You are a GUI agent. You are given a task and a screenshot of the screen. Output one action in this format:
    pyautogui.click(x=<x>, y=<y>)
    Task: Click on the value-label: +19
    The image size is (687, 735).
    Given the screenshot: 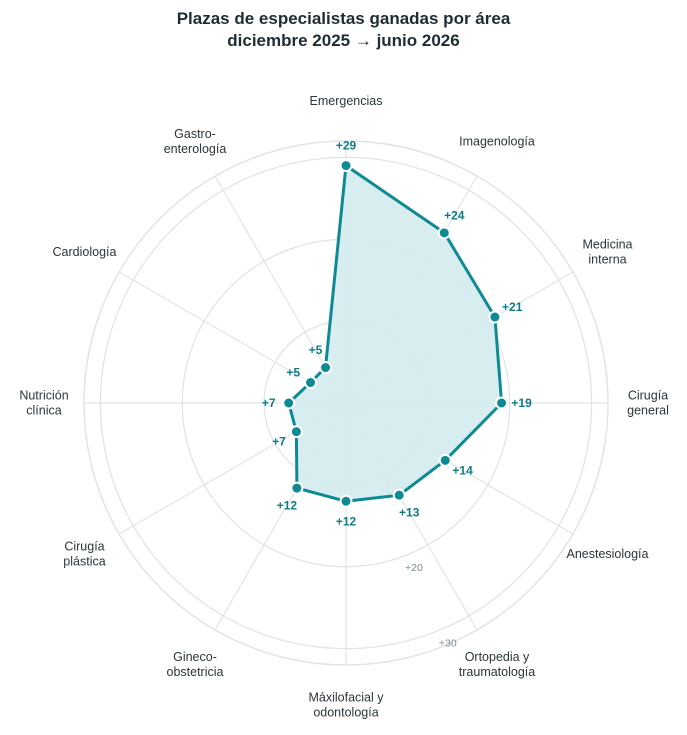 What is the action you would take?
    pyautogui.click(x=521, y=403)
    